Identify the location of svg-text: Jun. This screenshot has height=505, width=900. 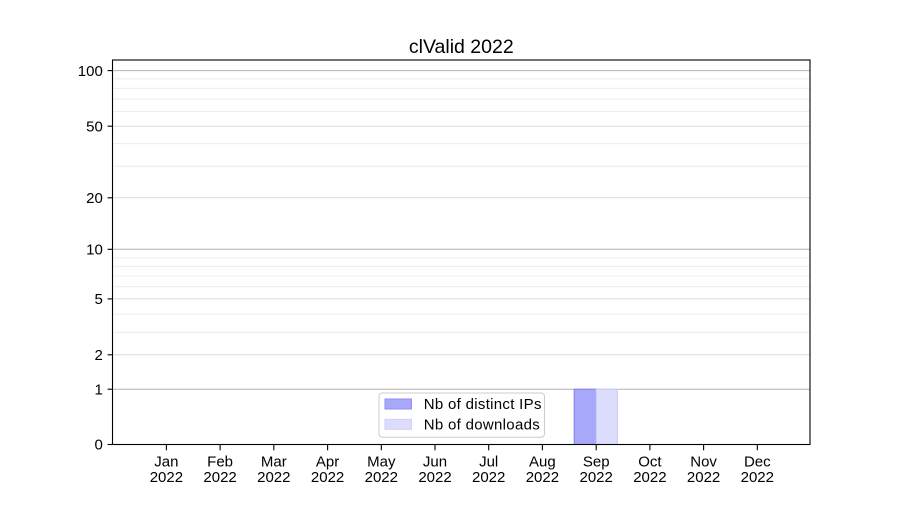
(435, 461).